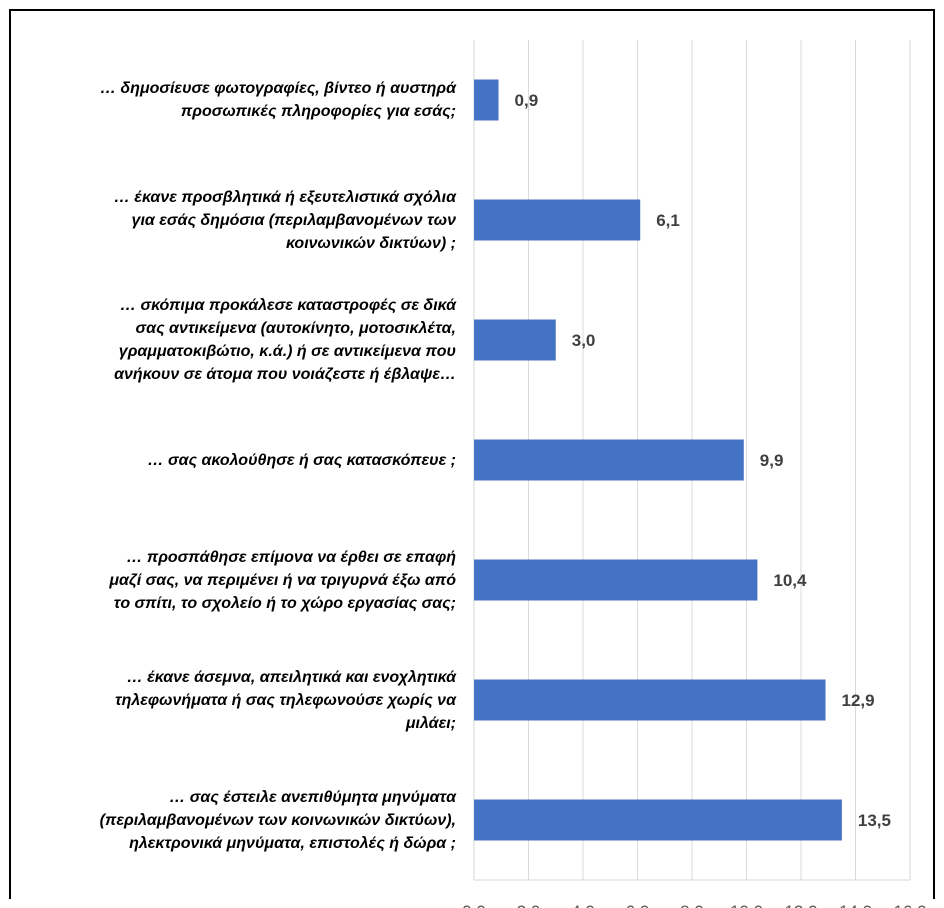 The image size is (944, 908). What do you see at coordinates (291, 557) in the screenshot?
I see `category-label-line: … προσπάθησε επίμονα να έρθει σε επαφή` at bounding box center [291, 557].